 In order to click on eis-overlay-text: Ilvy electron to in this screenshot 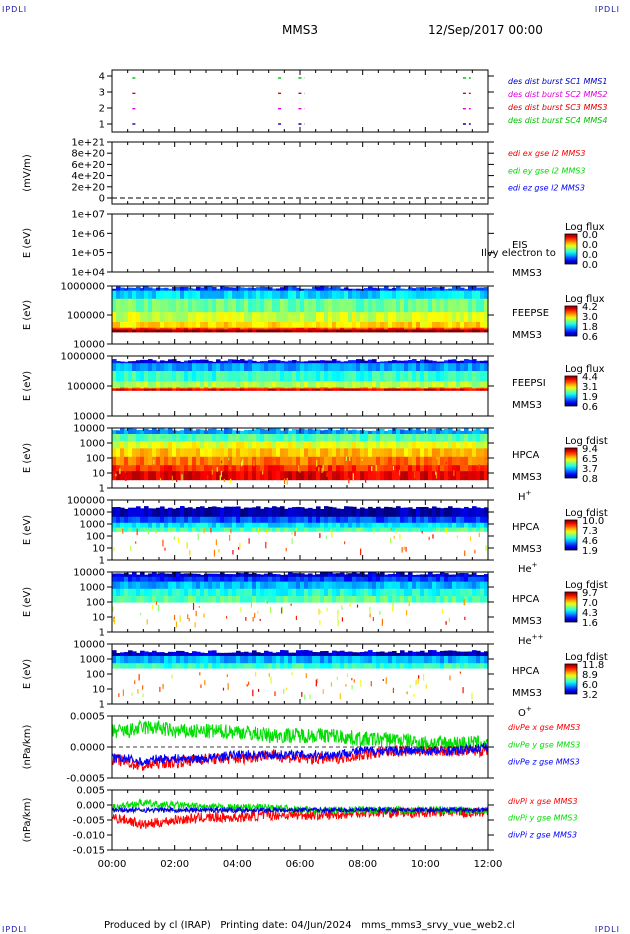, I will do `click(518, 253)`.